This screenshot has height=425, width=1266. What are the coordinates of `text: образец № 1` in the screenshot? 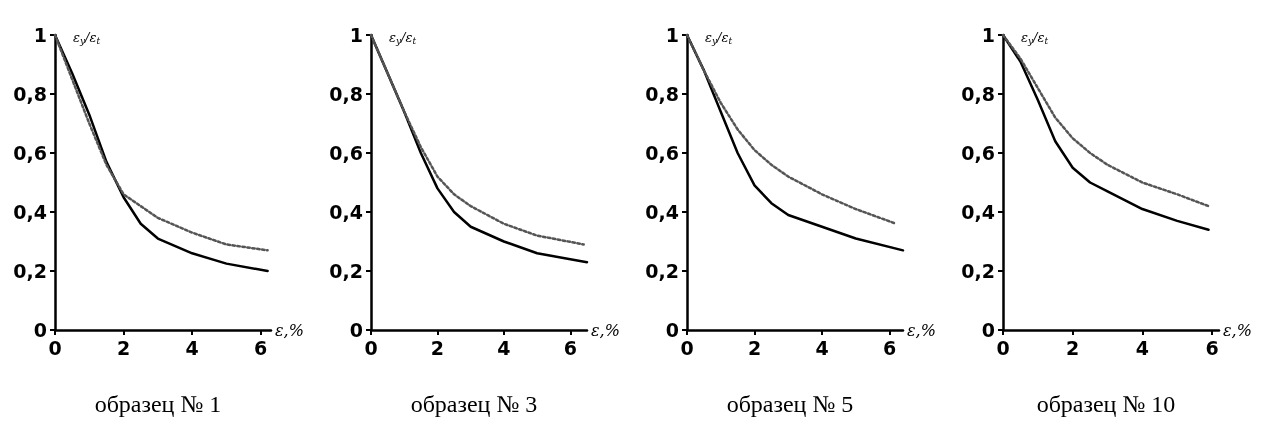 It's located at (158, 404).